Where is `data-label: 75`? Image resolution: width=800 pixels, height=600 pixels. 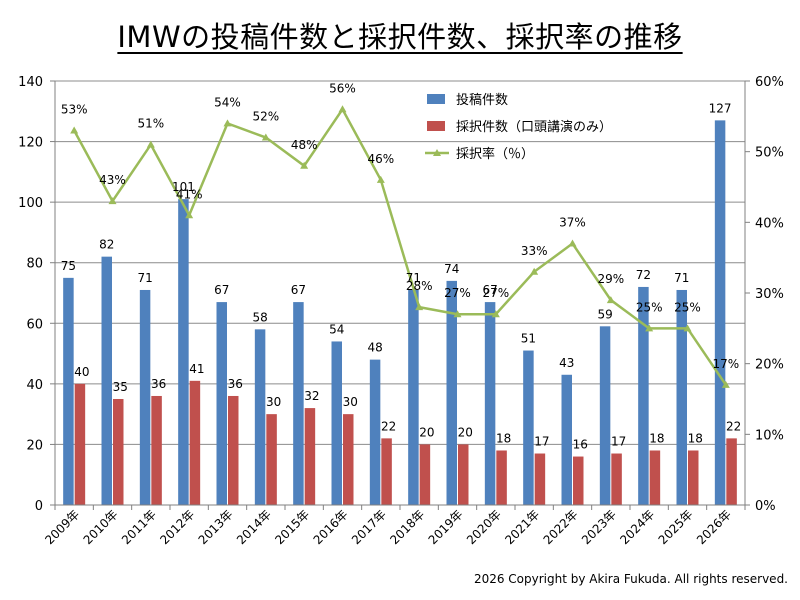 data-label: 75 is located at coordinates (68, 266).